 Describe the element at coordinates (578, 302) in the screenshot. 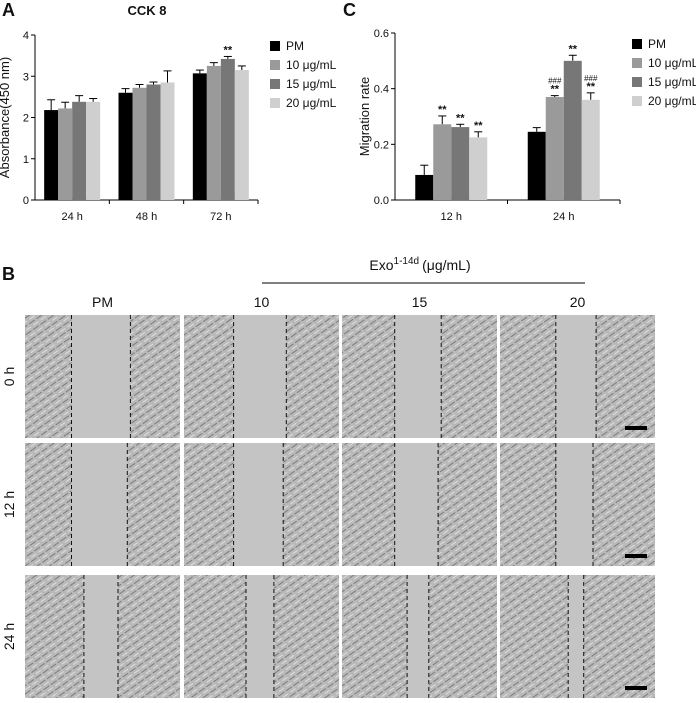

I see `column-label: 20` at that location.